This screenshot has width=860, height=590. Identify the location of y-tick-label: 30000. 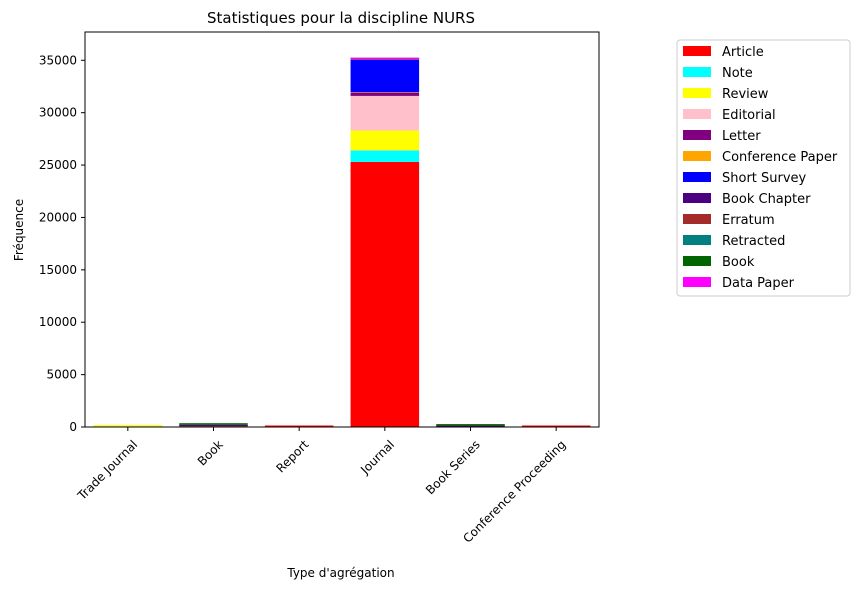
(58, 113).